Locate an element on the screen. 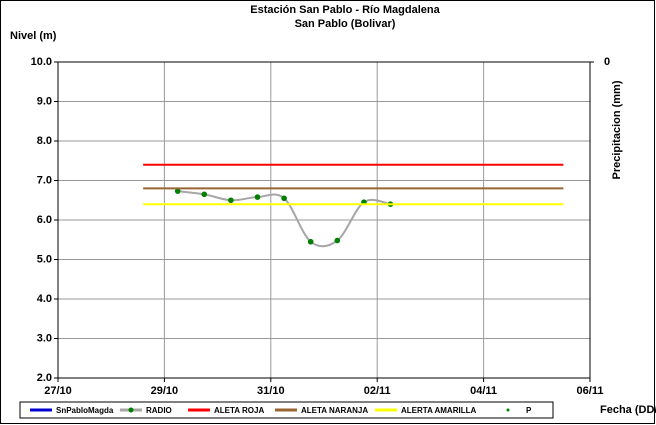  y-tick-label: 2.0 is located at coordinates (44, 378).